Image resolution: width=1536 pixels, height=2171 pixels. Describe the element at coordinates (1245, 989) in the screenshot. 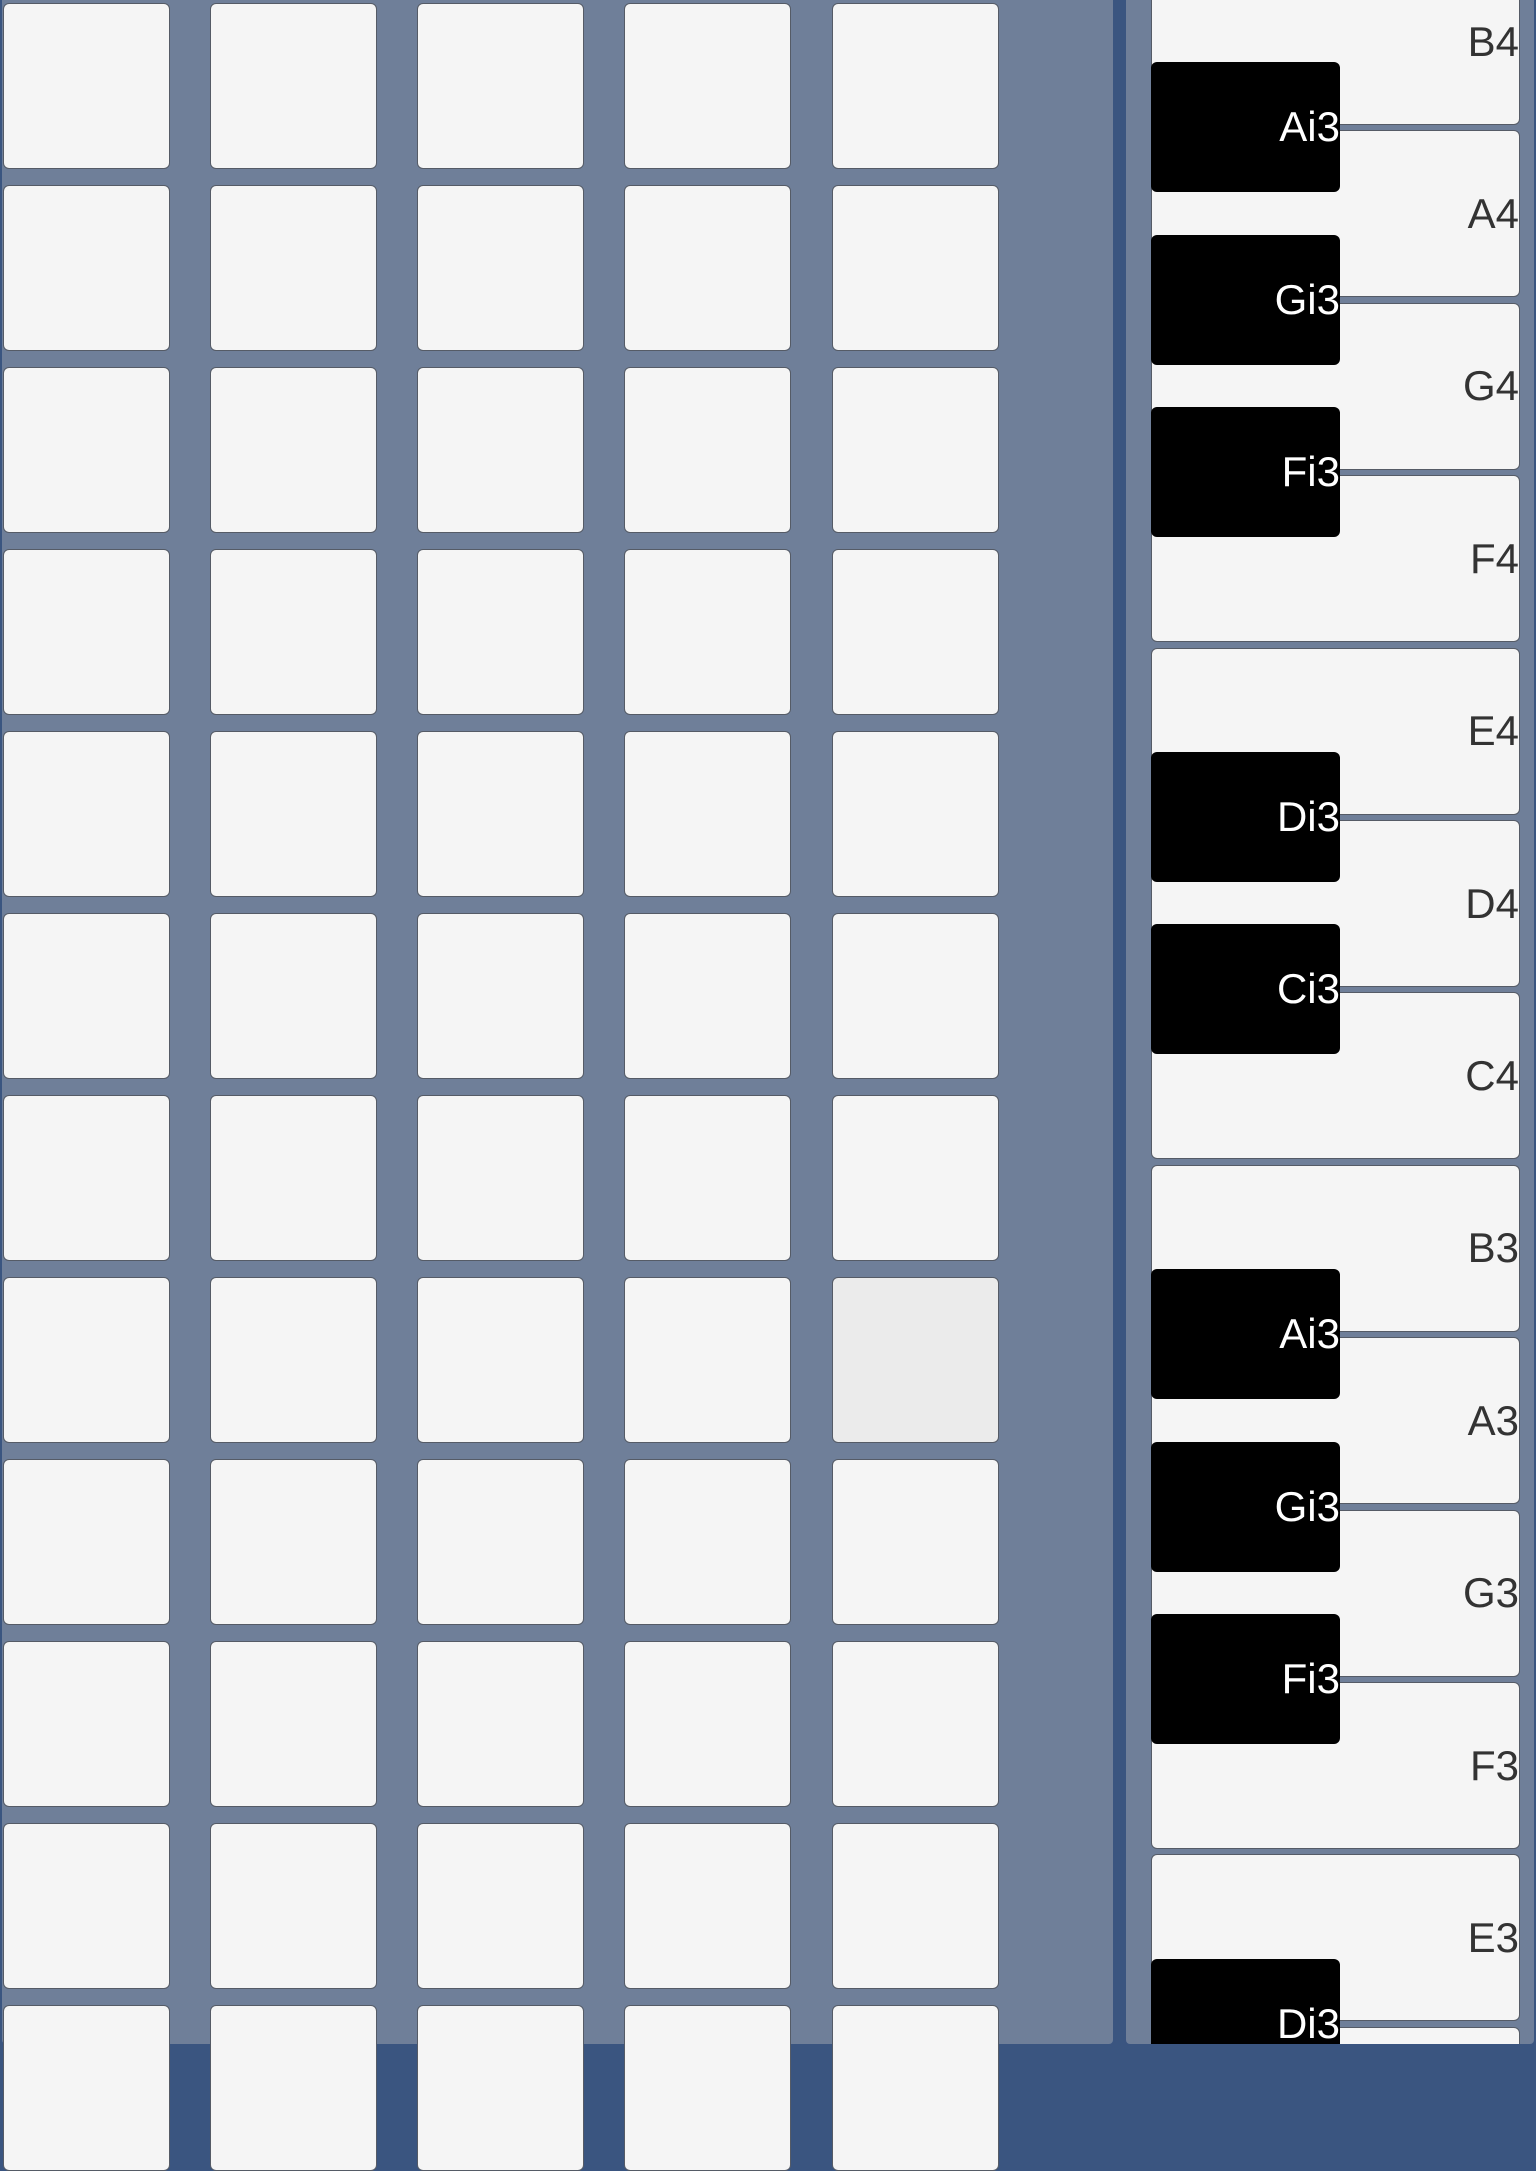

I see `black-key: Ci3` at that location.